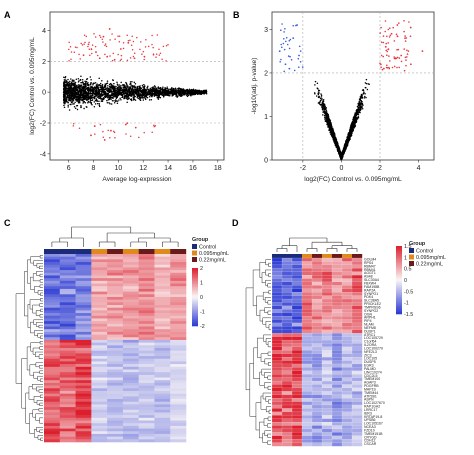 Image resolution: width=474 pixels, height=455 pixels. What do you see at coordinates (397, 25) in the screenshot?
I see `upregulated-point` at bounding box center [397, 25].